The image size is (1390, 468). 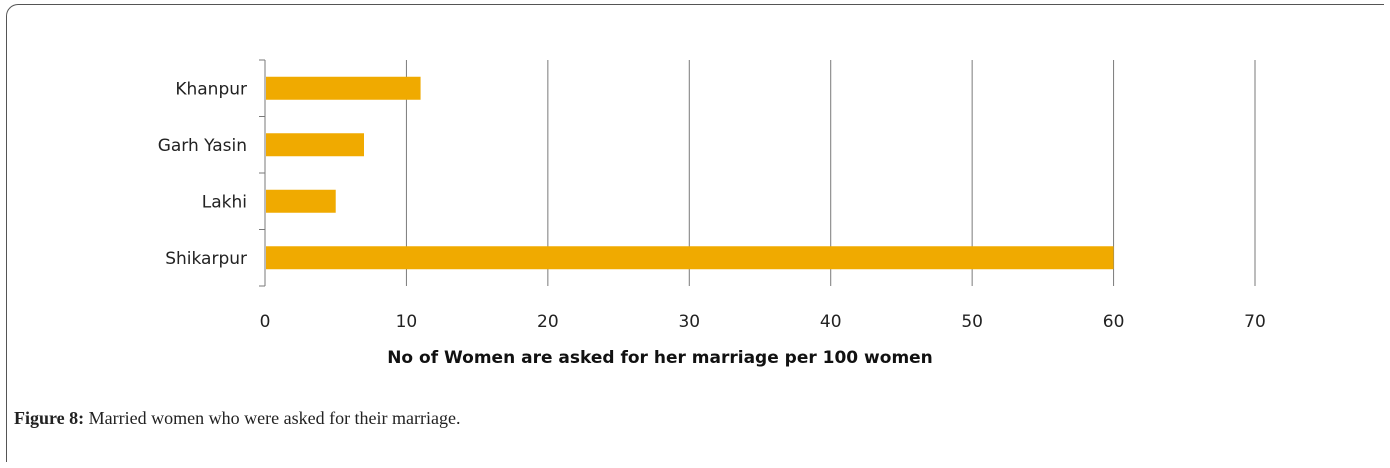 I want to click on y-category-label: Garh Yasin, so click(x=202, y=146).